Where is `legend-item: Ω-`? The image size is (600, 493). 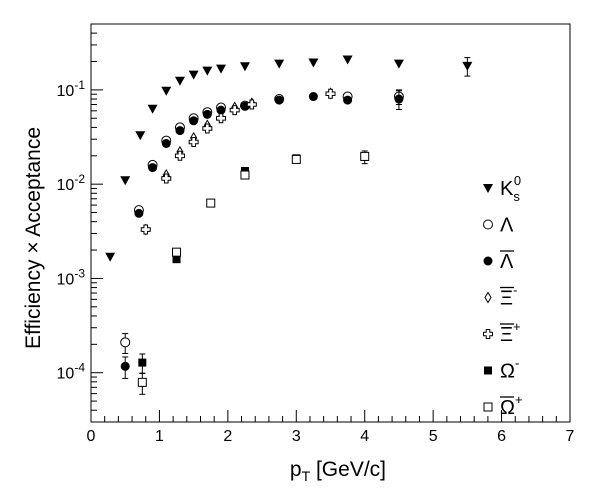 legend-item: Ω- is located at coordinates (501, 369).